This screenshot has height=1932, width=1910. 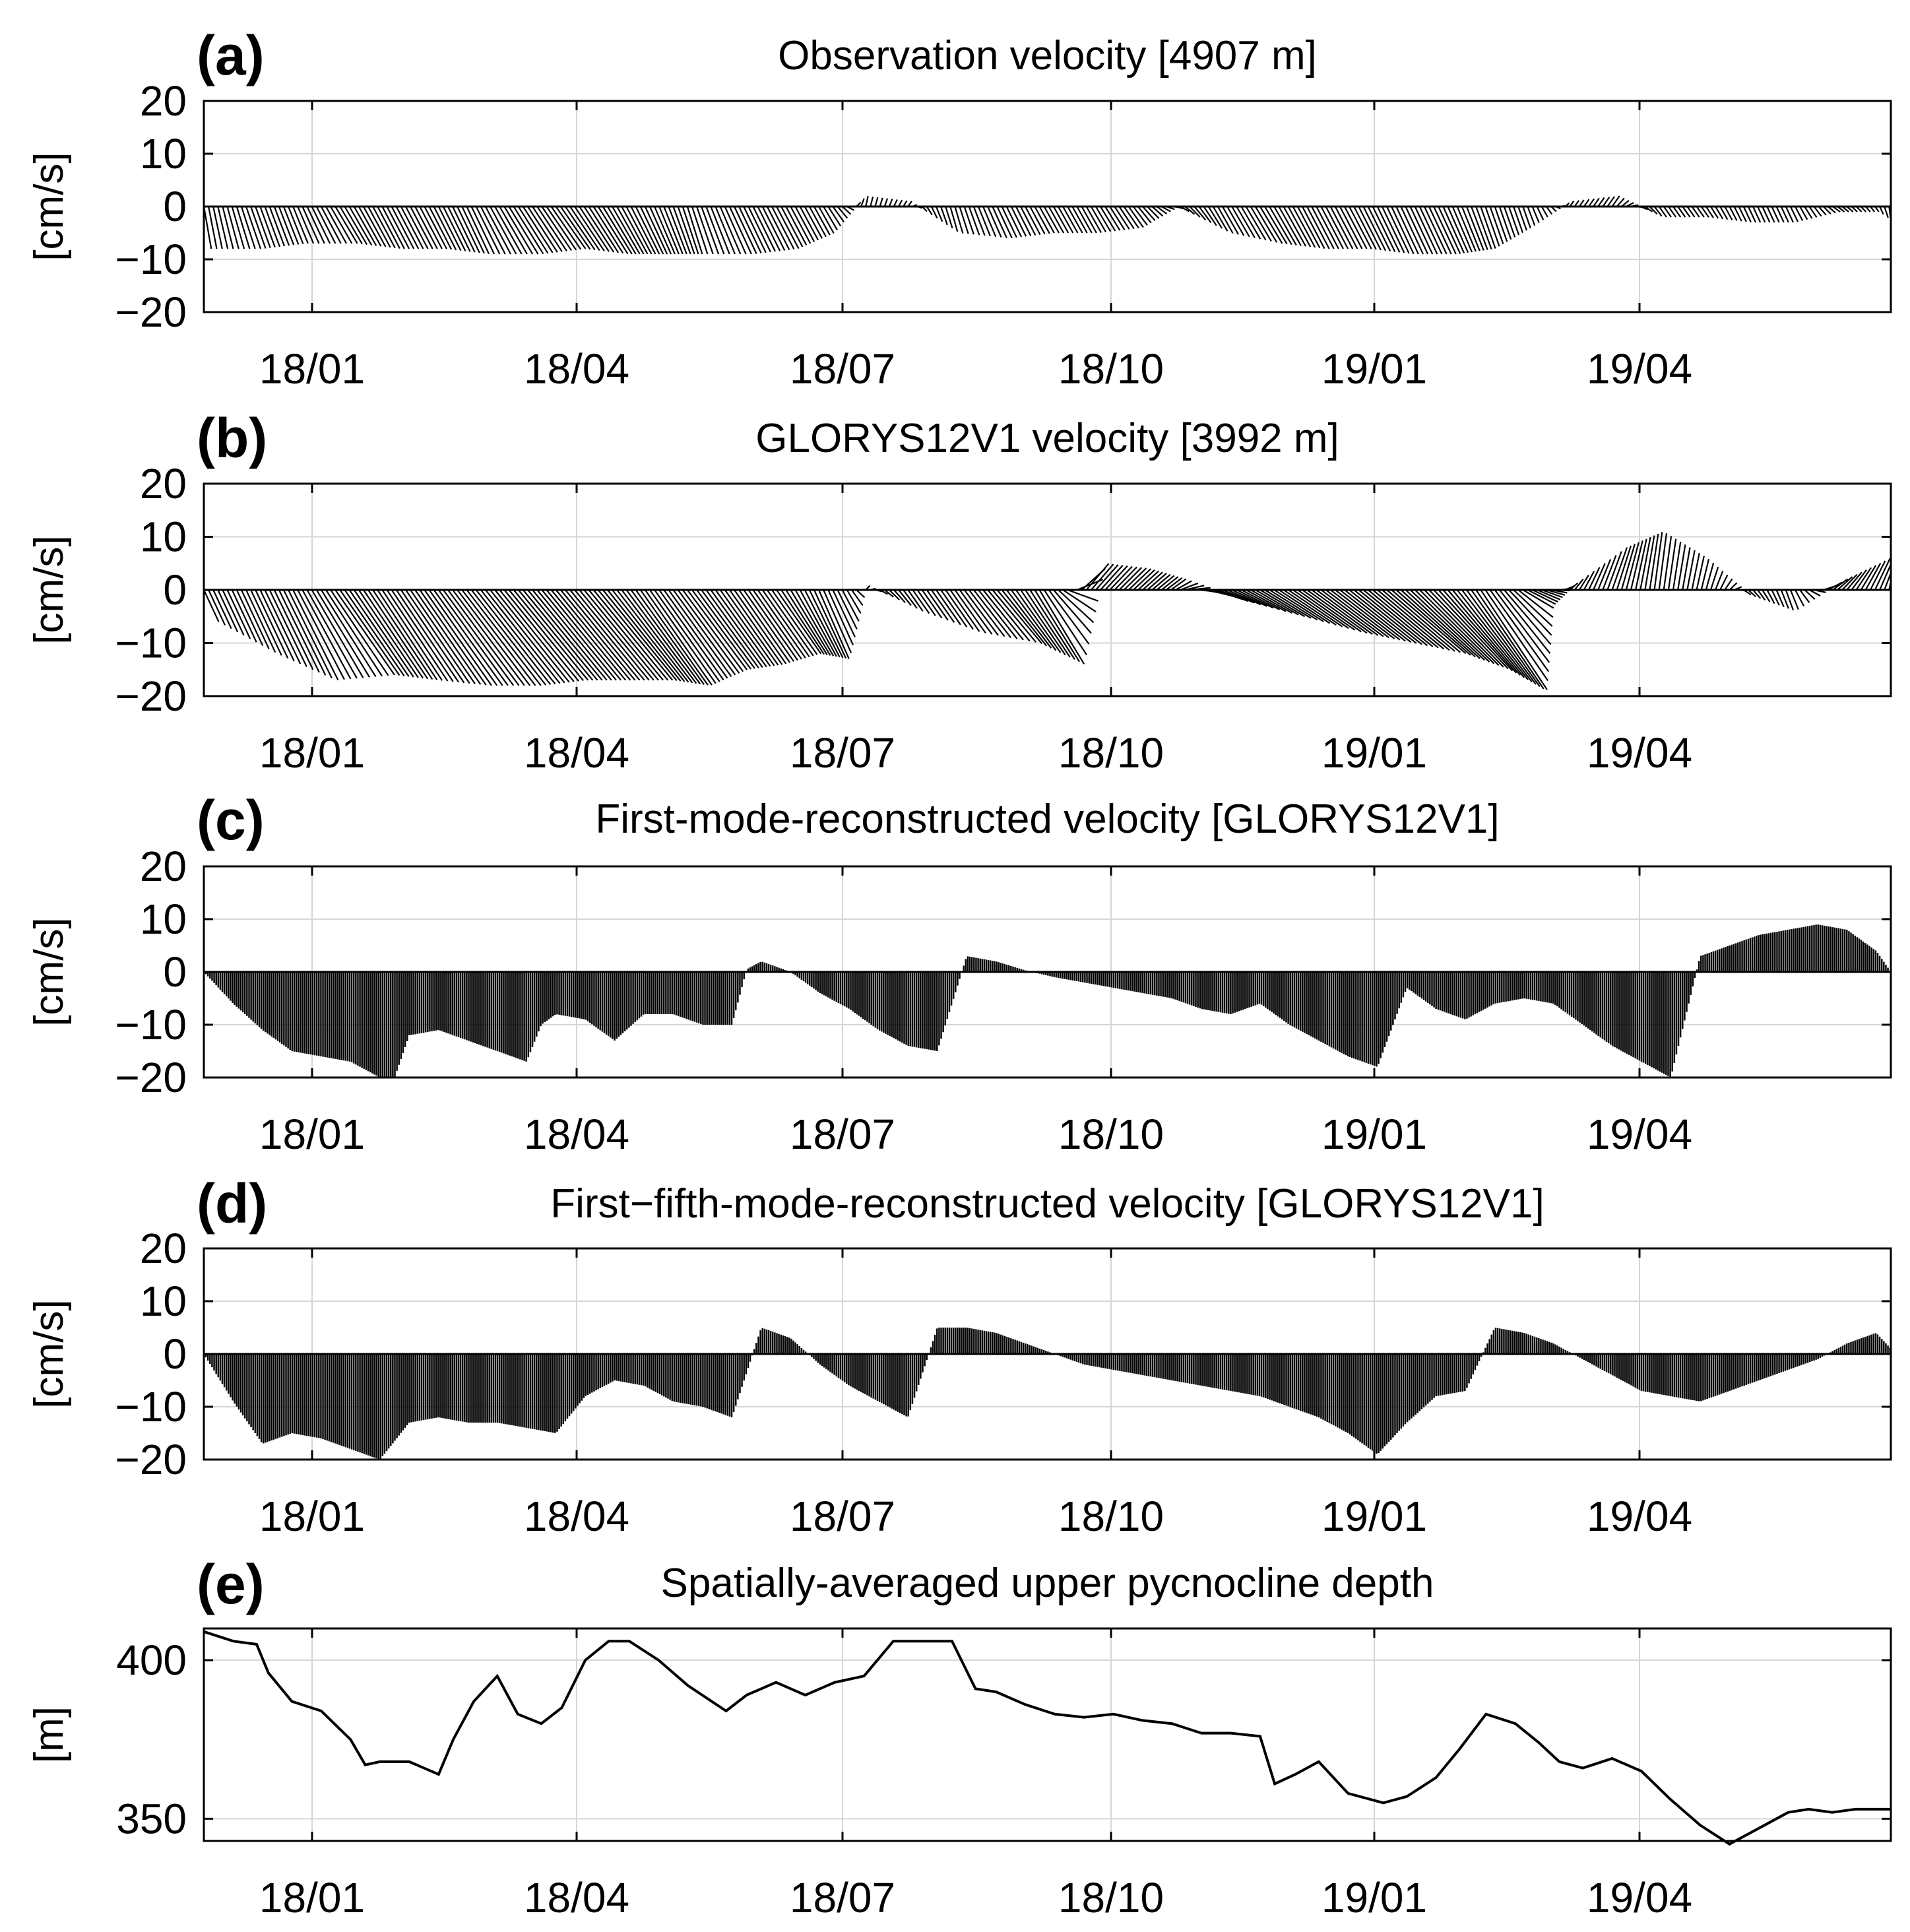 I want to click on y-axis-label: [cm/s], so click(x=49, y=589).